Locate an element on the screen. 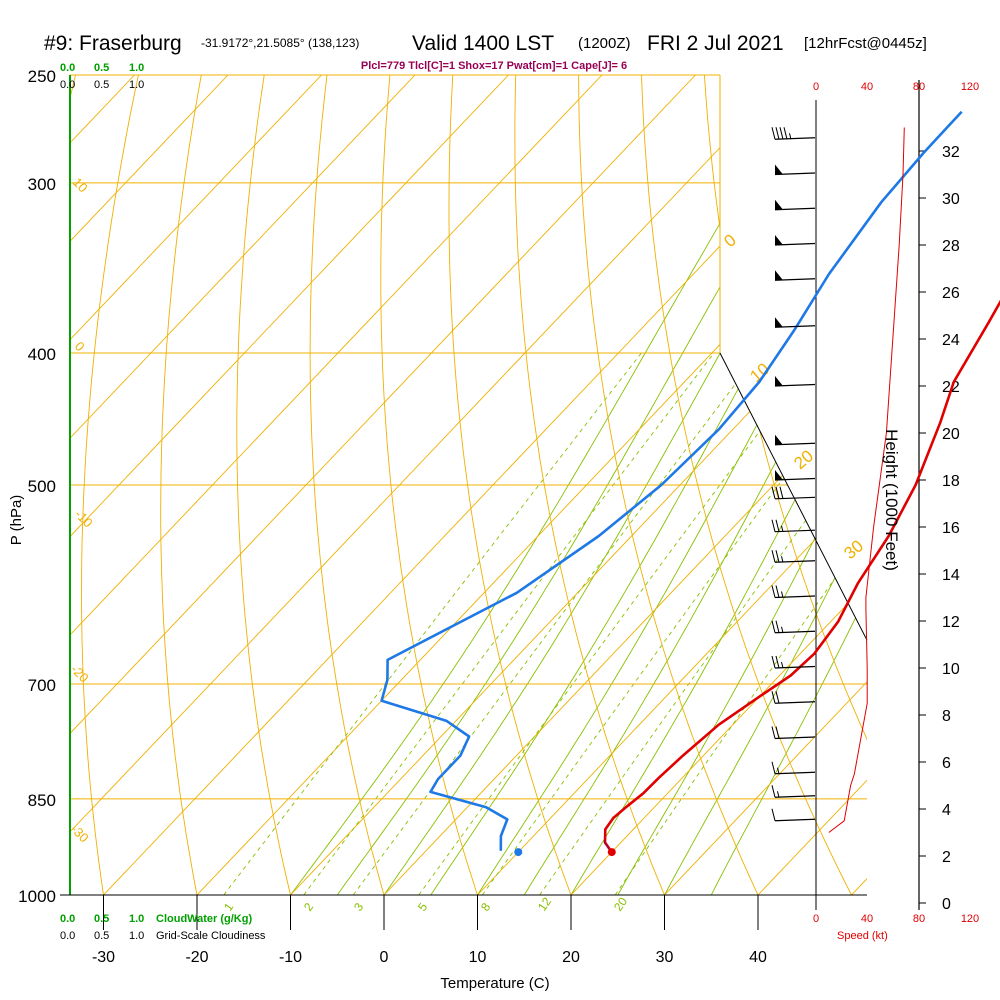 This screenshot has height=1000, width=1000. height-axis-title: Height (1000 Feet) is located at coordinates (891, 500).